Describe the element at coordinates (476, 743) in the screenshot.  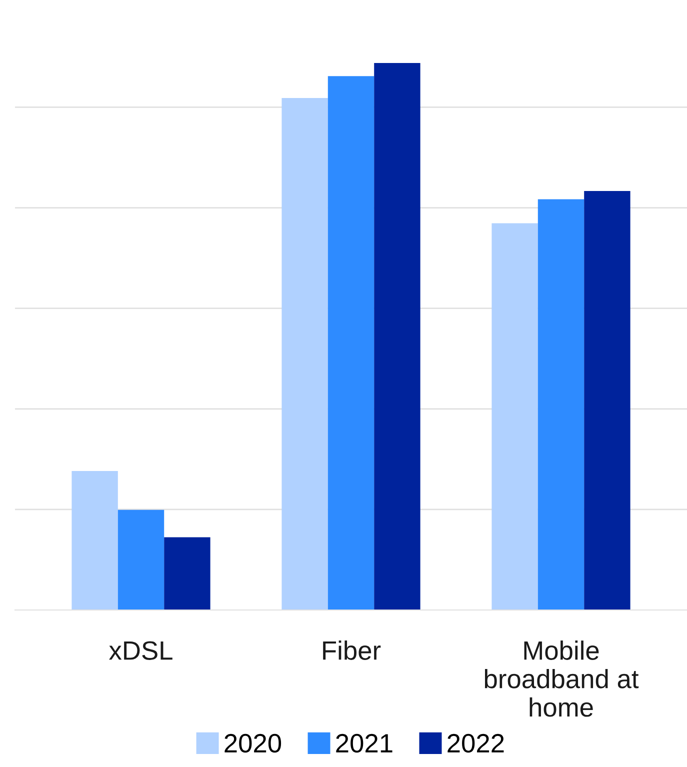
I see `legend-label: 2022` at that location.